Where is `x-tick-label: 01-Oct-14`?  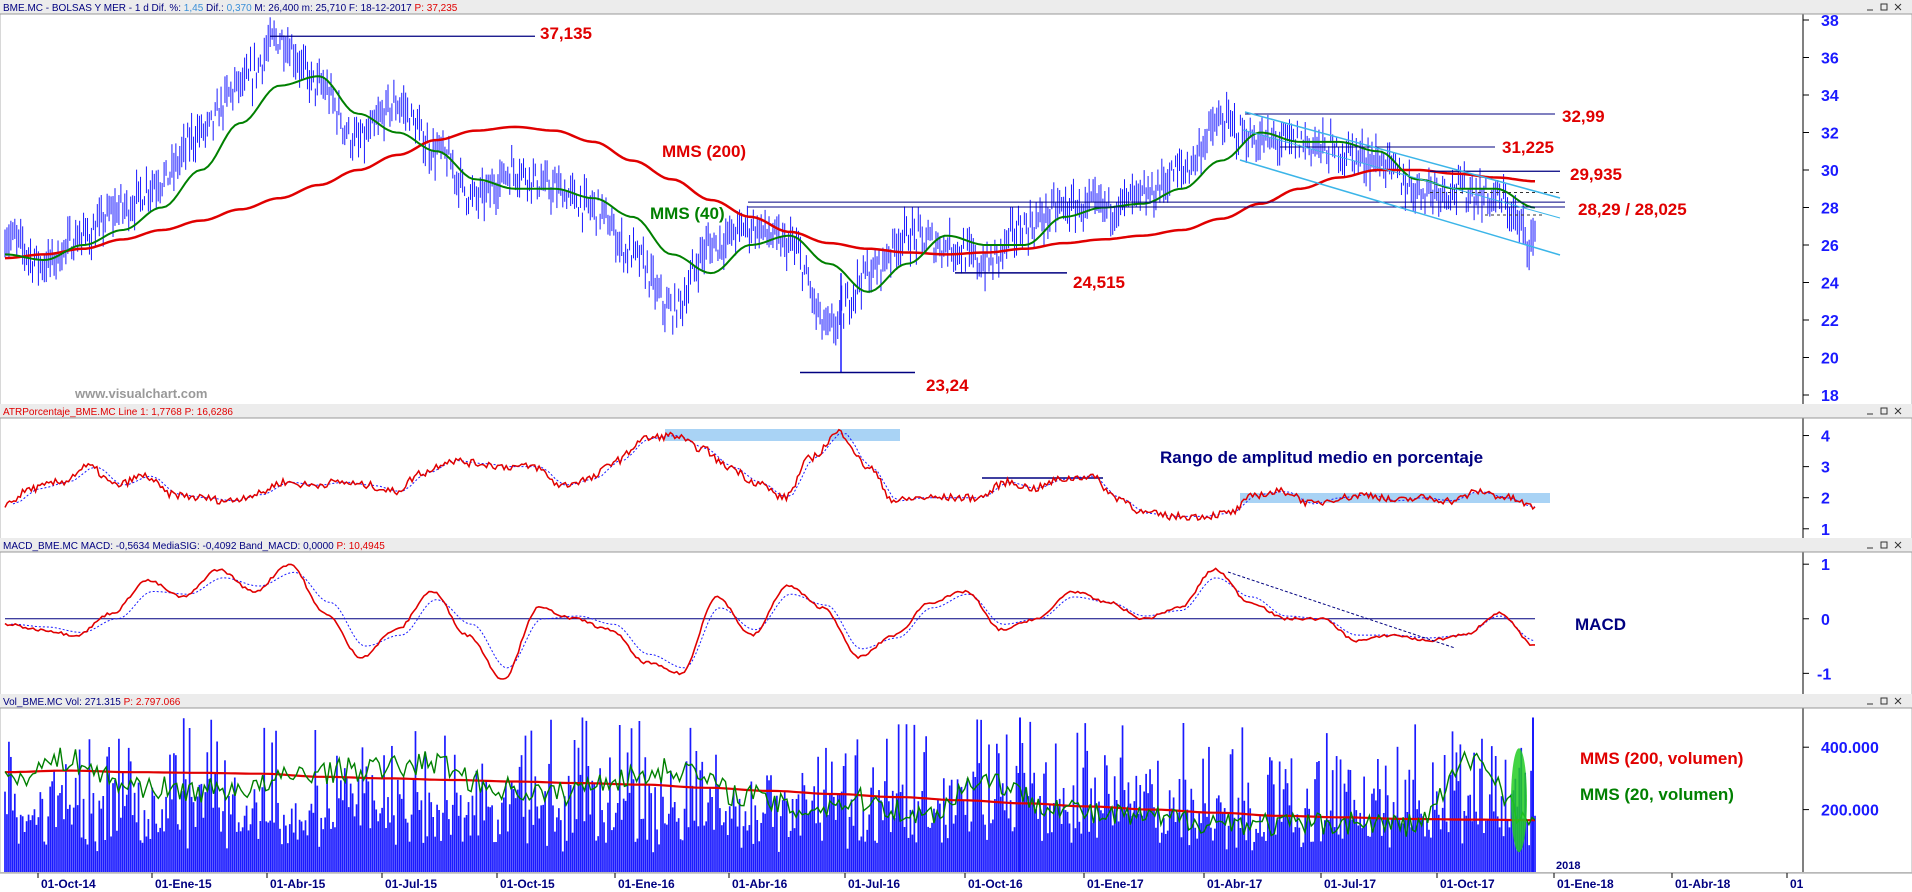
x-tick-label: 01-Oct-14 is located at coordinates (68, 884).